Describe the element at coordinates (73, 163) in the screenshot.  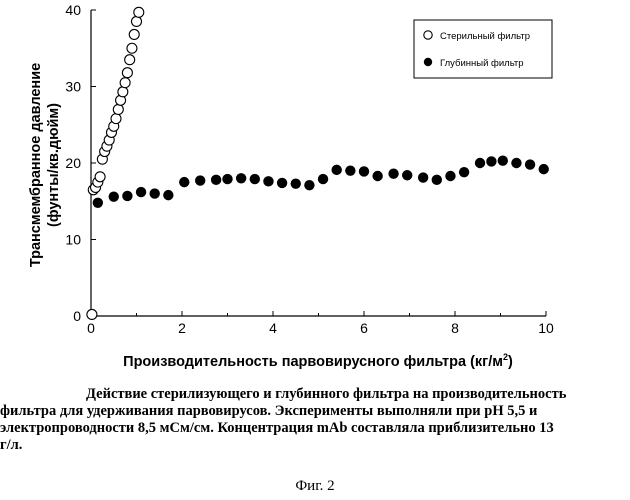
I see `y-tick-label: 20` at that location.